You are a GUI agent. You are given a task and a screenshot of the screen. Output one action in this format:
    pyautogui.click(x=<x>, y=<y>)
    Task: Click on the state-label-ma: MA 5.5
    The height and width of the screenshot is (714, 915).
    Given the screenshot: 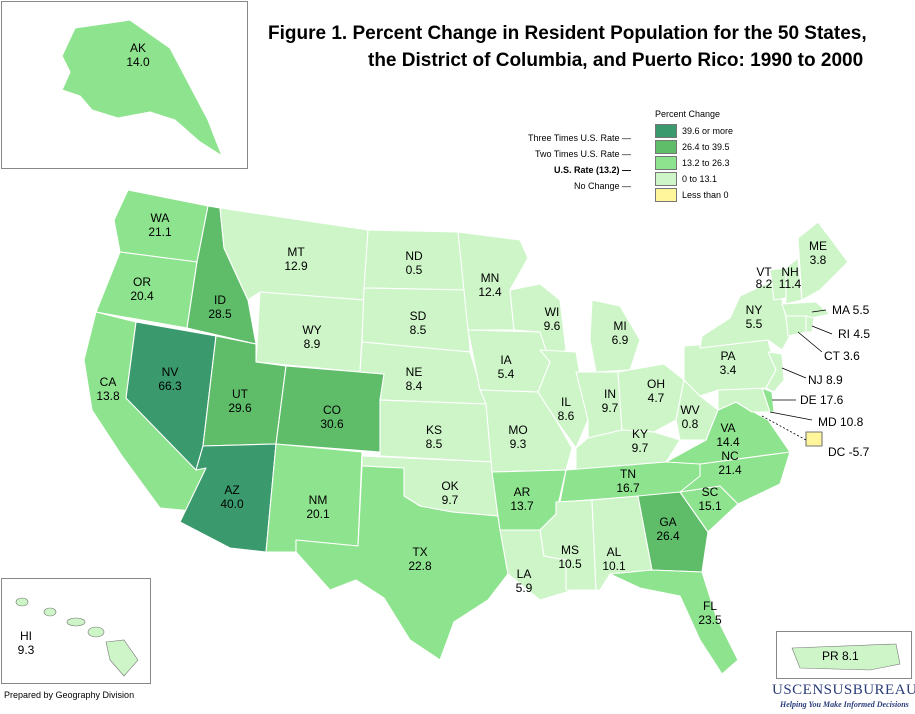 What is the action you would take?
    pyautogui.click(x=851, y=310)
    